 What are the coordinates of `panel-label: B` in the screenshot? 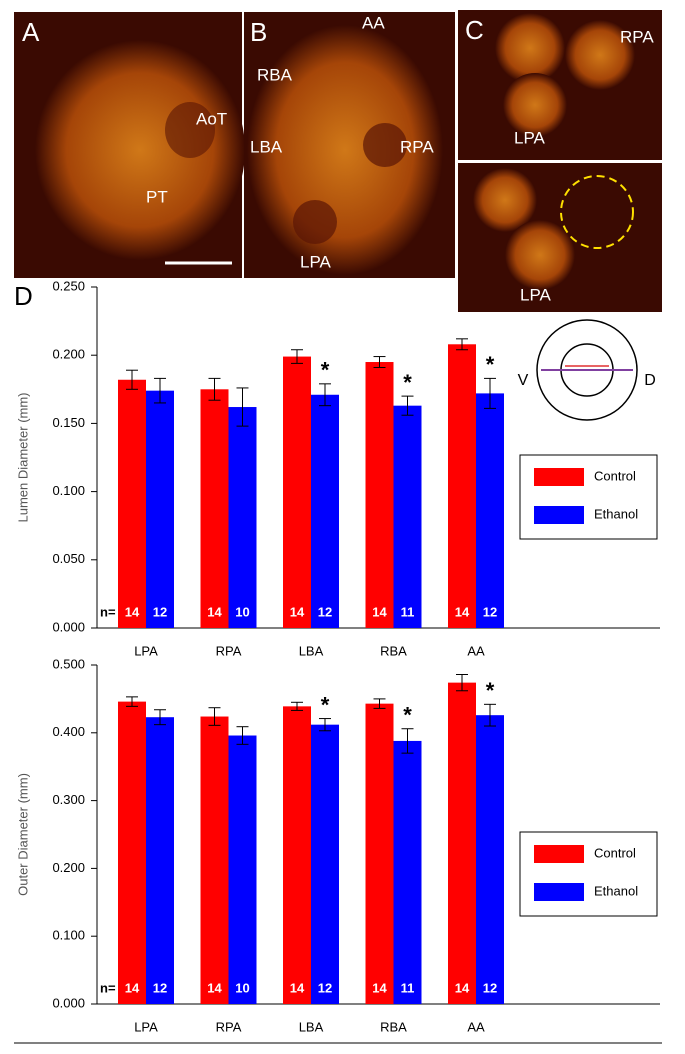 It's located at (258, 32).